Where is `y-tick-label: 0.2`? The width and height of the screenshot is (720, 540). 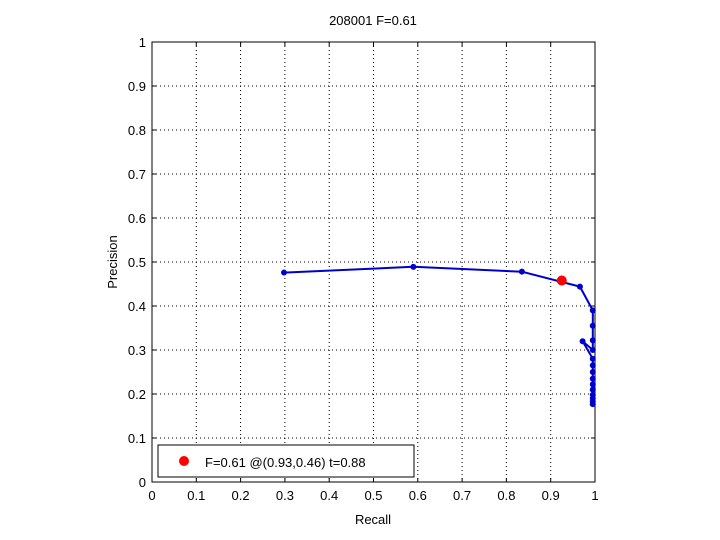 y-tick-label: 0.2 is located at coordinates (137, 394).